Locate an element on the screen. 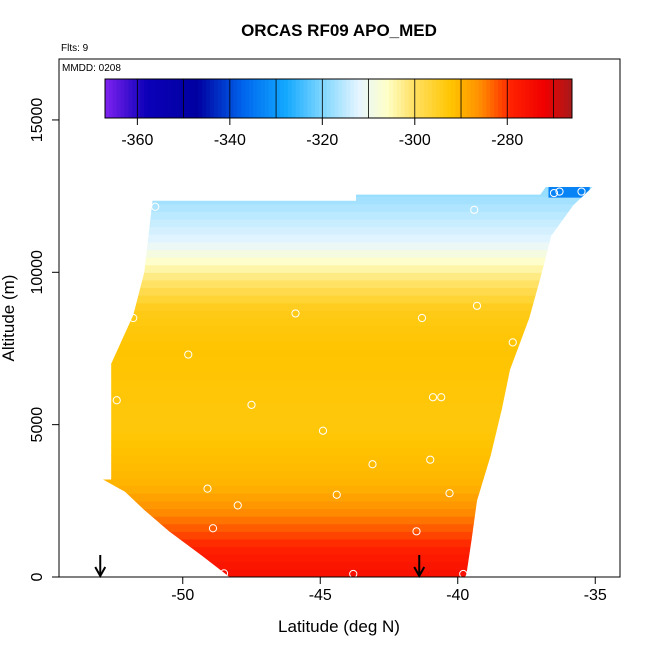  colorbar-tick-label: -320 is located at coordinates (322, 140).